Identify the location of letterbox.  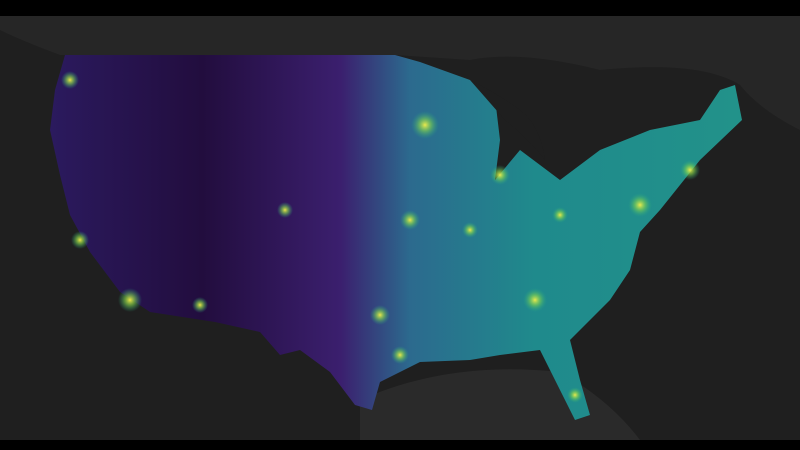
(400, 445).